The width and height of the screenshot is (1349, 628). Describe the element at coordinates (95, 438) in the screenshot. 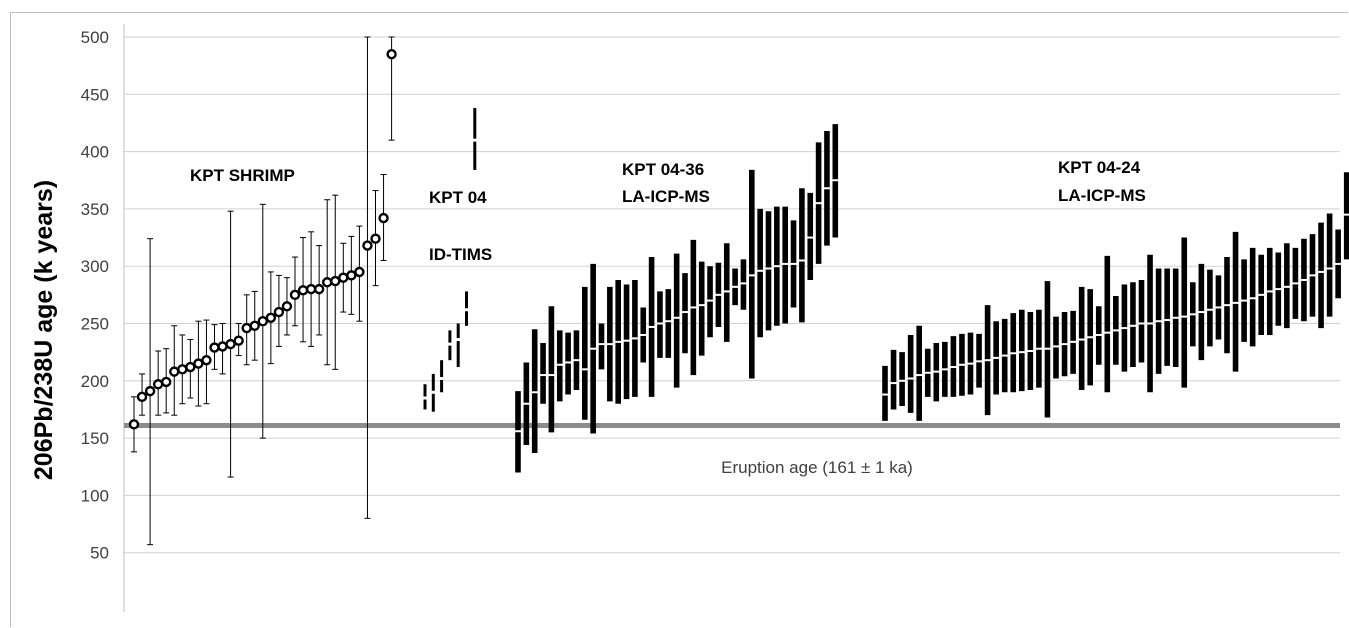

I see `y-tick-label: 150` at that location.